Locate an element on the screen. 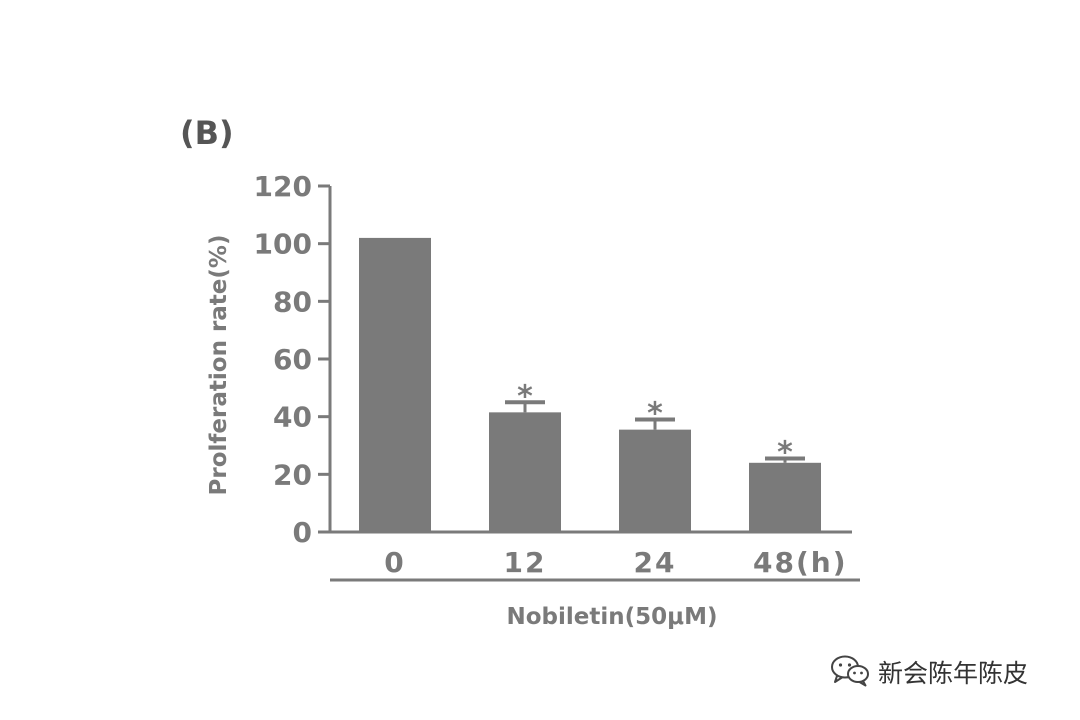 The width and height of the screenshot is (1080, 720). y-tick-label: 80 is located at coordinates (292, 301).